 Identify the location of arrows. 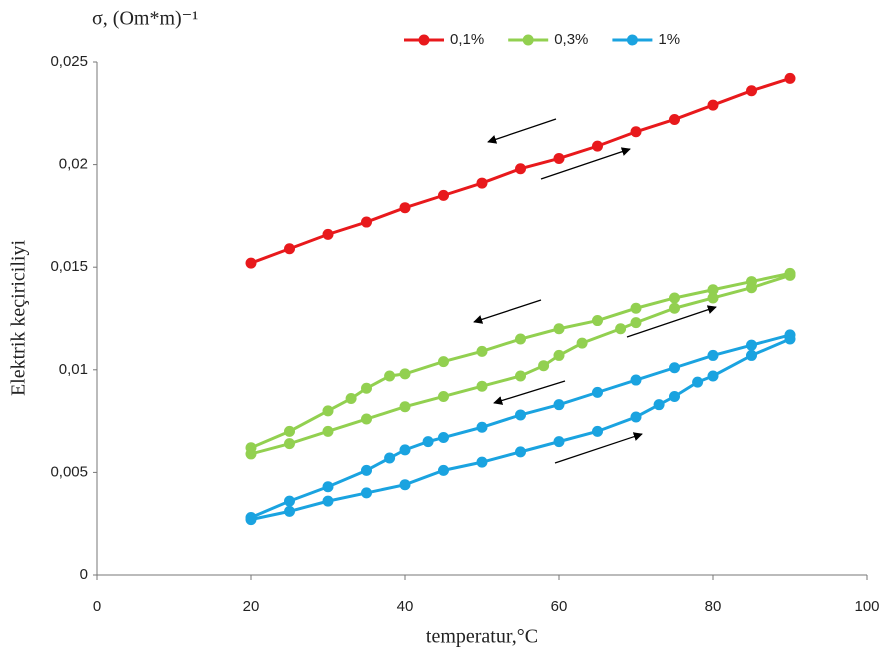
(595, 291).